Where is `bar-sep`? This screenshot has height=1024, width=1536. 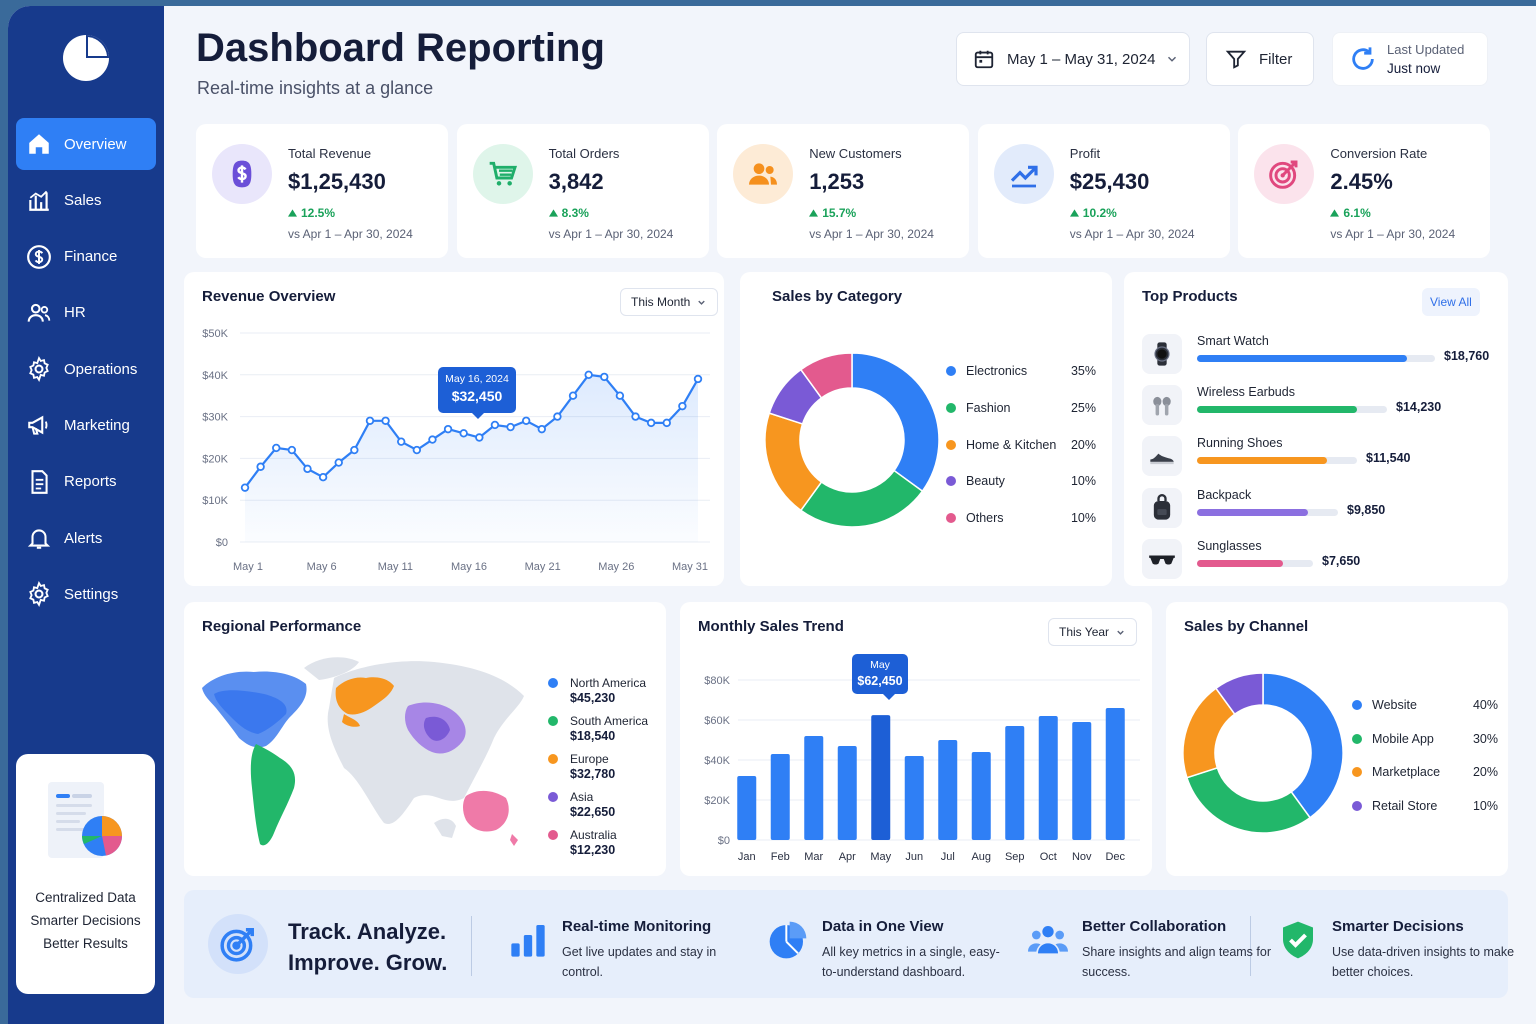 bar-sep is located at coordinates (1015, 783).